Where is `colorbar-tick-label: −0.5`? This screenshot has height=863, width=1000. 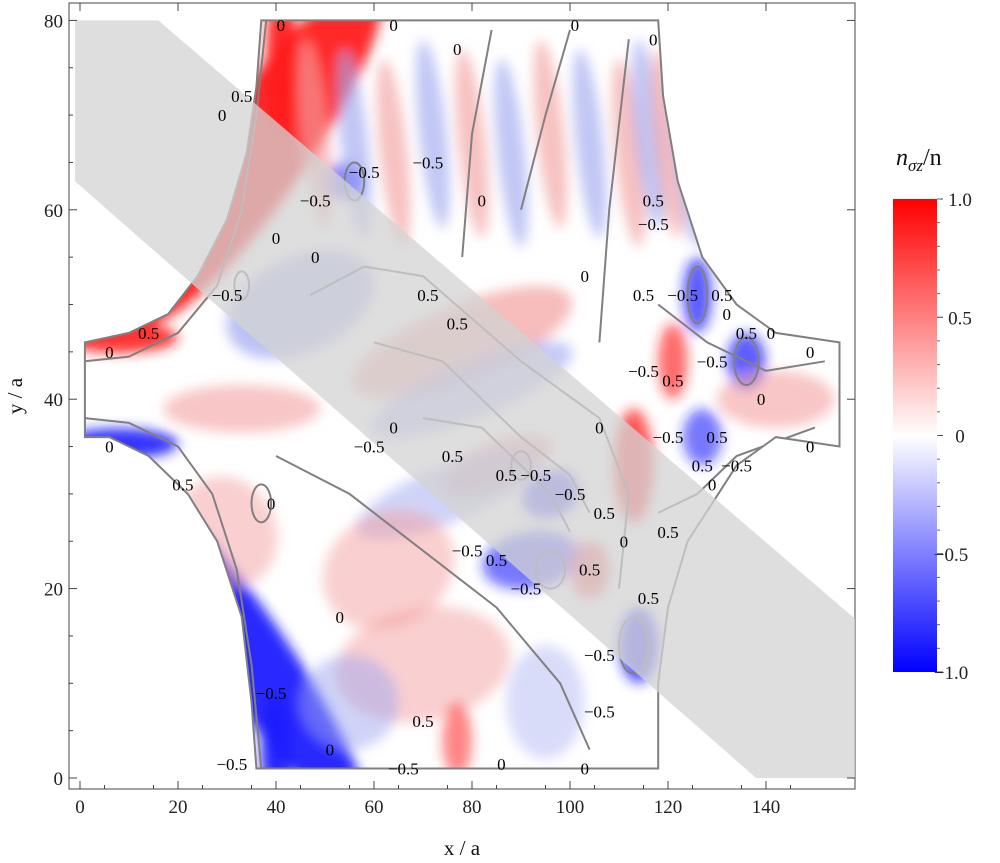
colorbar-tick-label: −0.5 is located at coordinates (951, 555).